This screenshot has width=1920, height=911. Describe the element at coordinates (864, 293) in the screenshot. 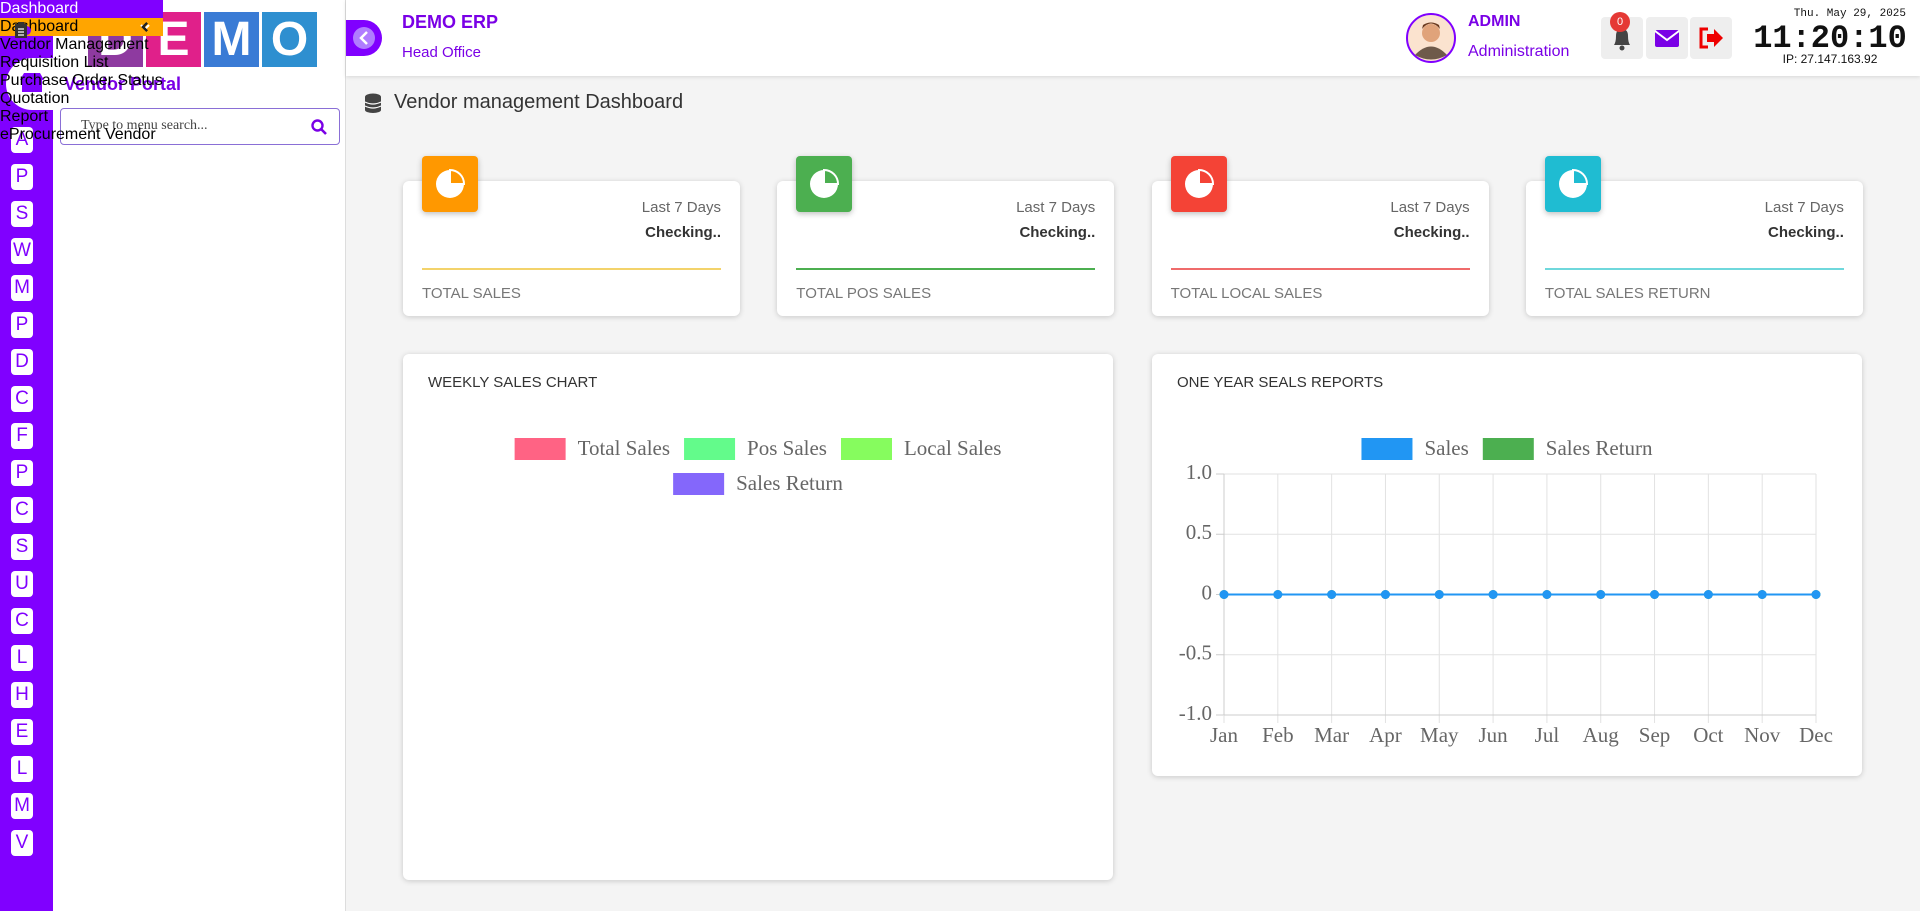

I see `stat-label: TOTAL POS SALES` at that location.